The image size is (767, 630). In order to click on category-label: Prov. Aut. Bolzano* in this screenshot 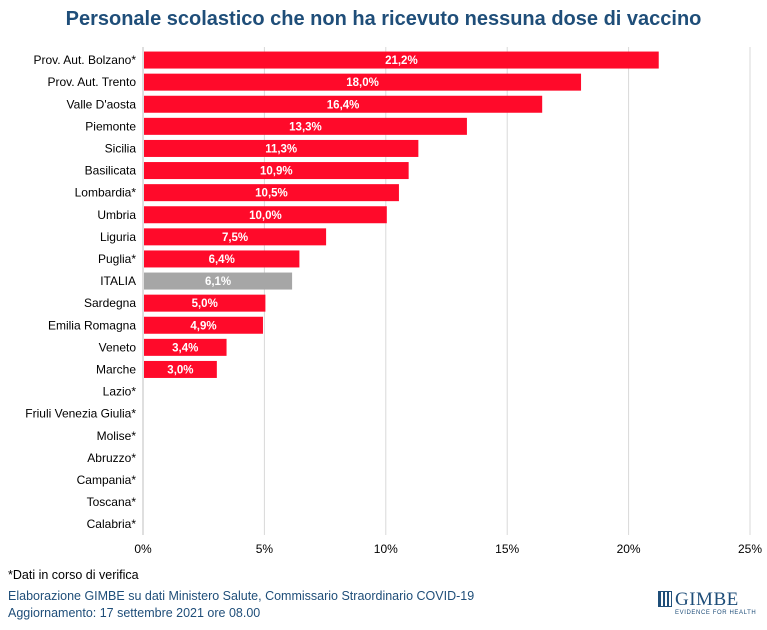, I will do `click(84, 60)`.